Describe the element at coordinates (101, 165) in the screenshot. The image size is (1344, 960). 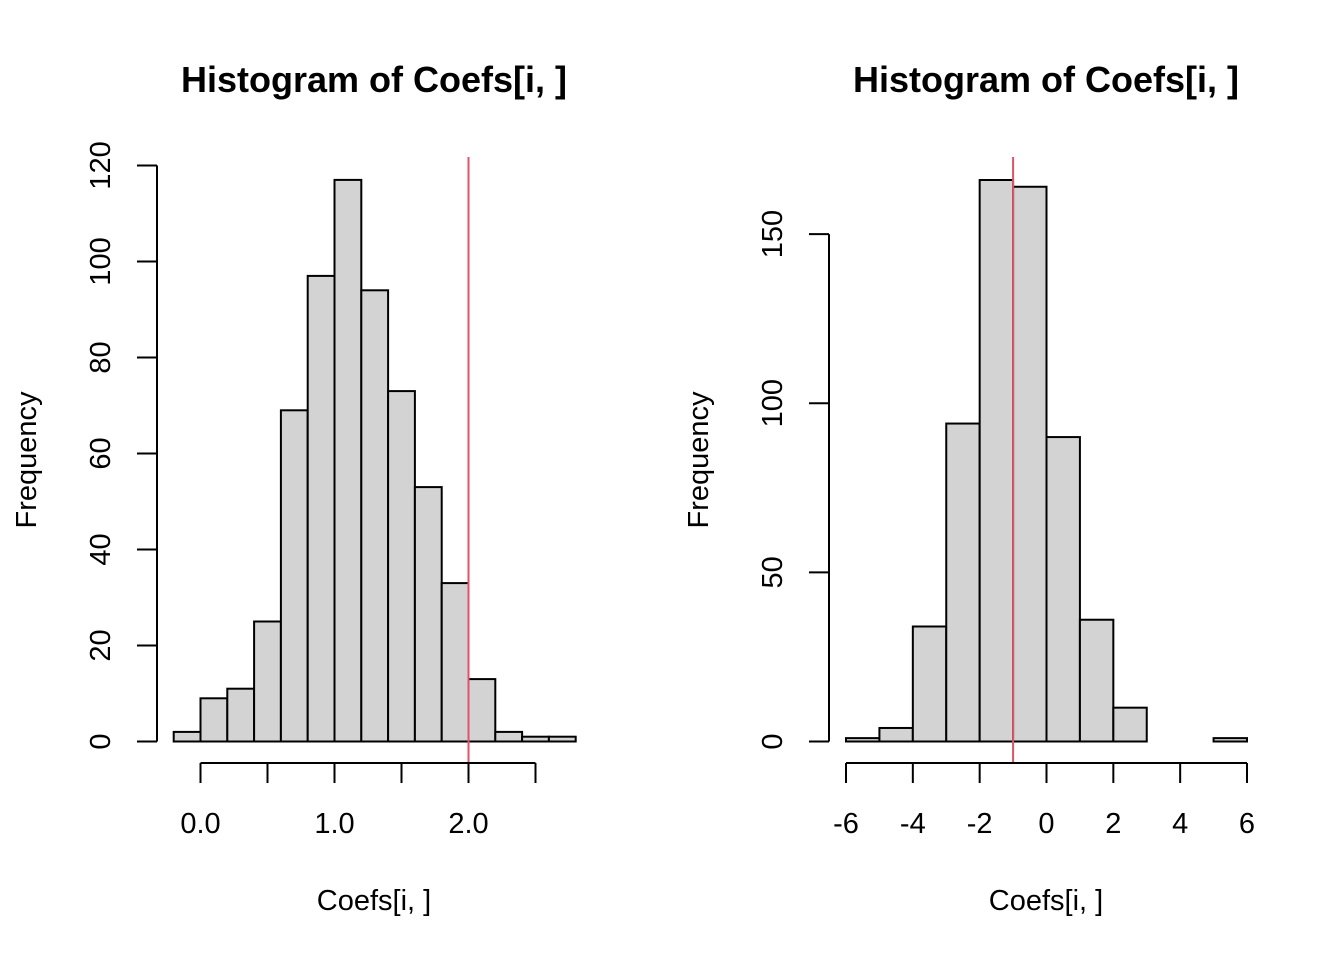
I see `y-tick-label: 120` at that location.